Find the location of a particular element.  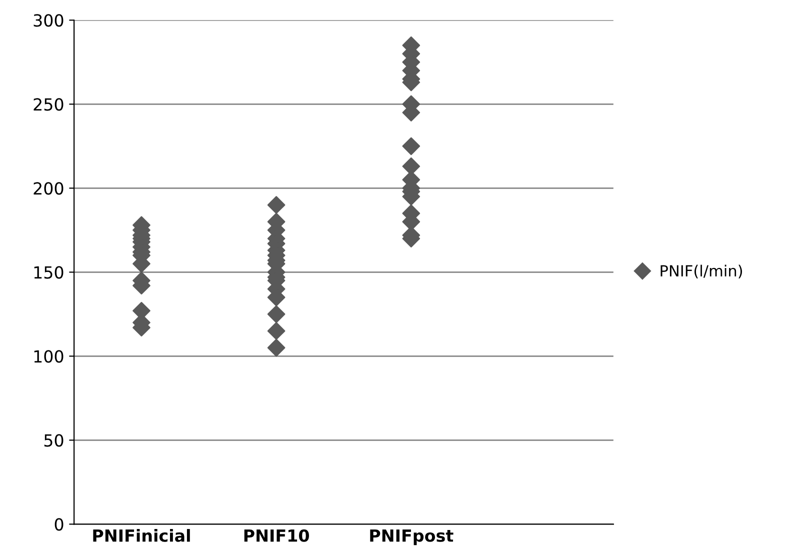

x-tick-label: PNIFinicial is located at coordinates (141, 535).